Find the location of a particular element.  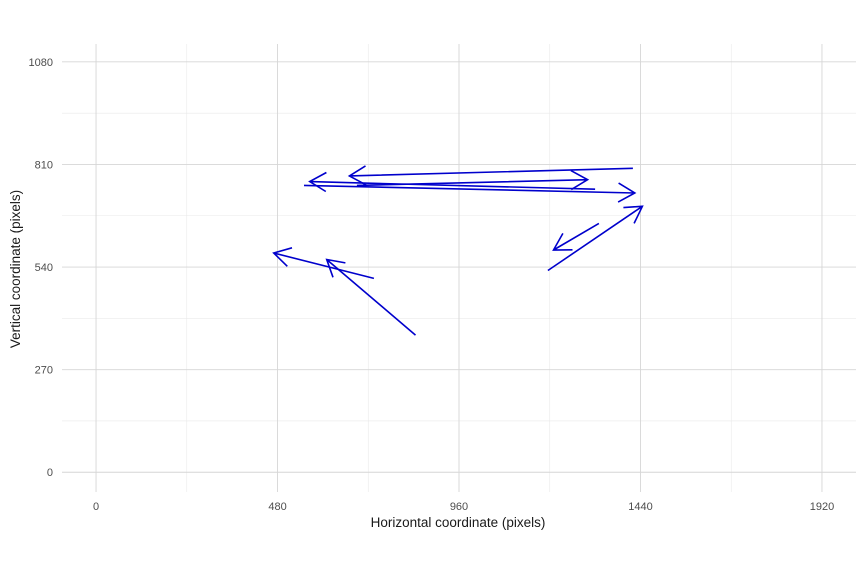

x-tick-label: 1920 is located at coordinates (822, 507).